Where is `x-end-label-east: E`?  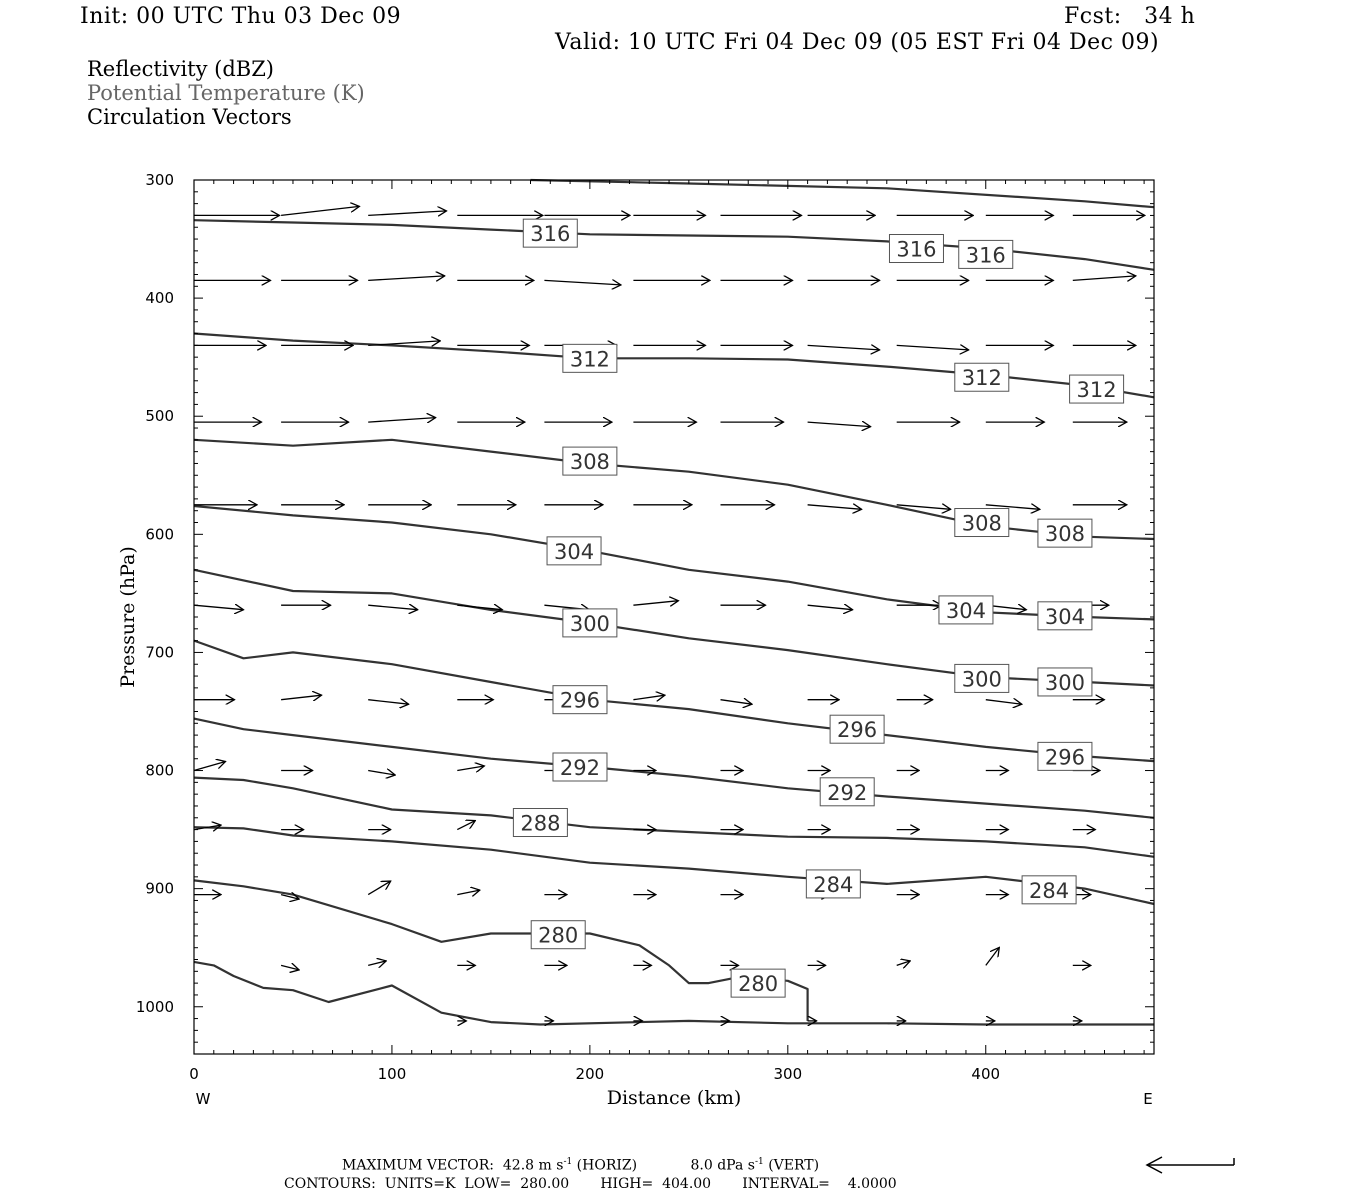 x-end-label-east: E is located at coordinates (1147, 1099).